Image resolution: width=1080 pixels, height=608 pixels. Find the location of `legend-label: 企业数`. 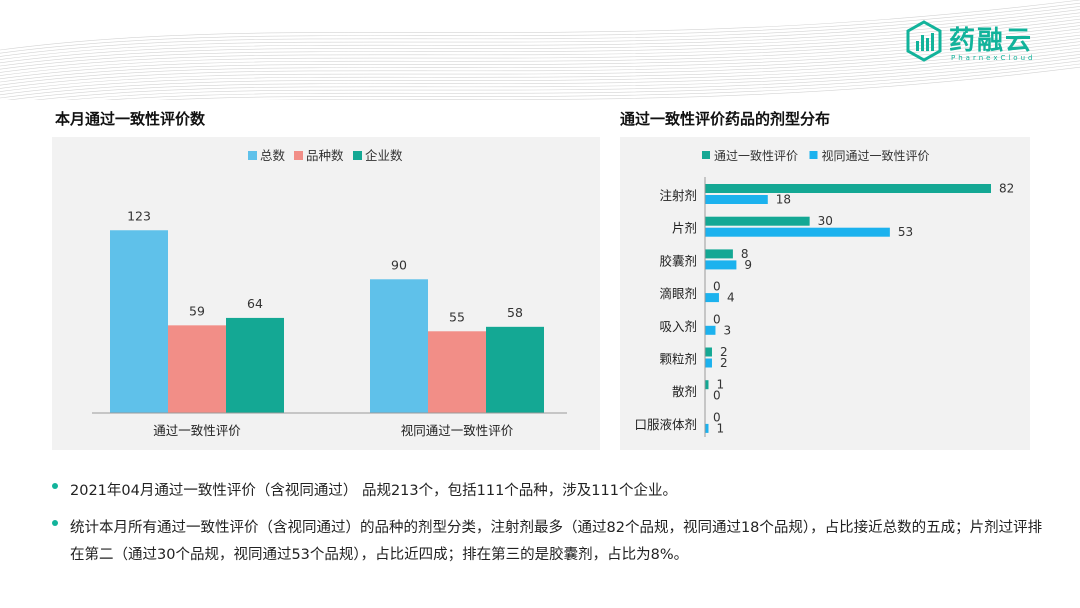

legend-label: 企业数 is located at coordinates (384, 155).